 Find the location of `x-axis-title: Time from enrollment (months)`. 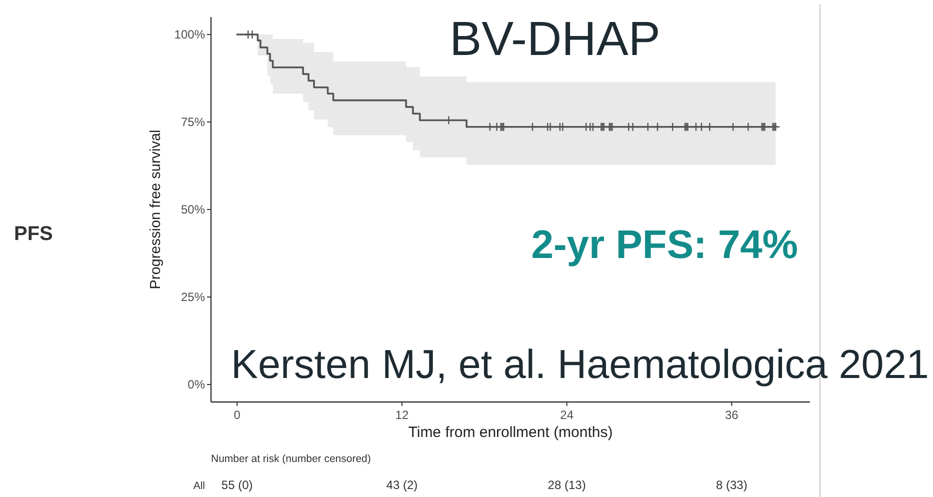

x-axis-title: Time from enrollment (months) is located at coordinates (510, 432).